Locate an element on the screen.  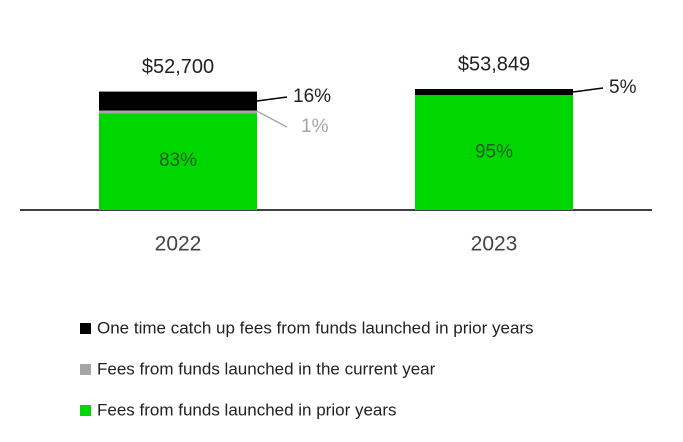
total-label: $53,849 is located at coordinates (494, 64).